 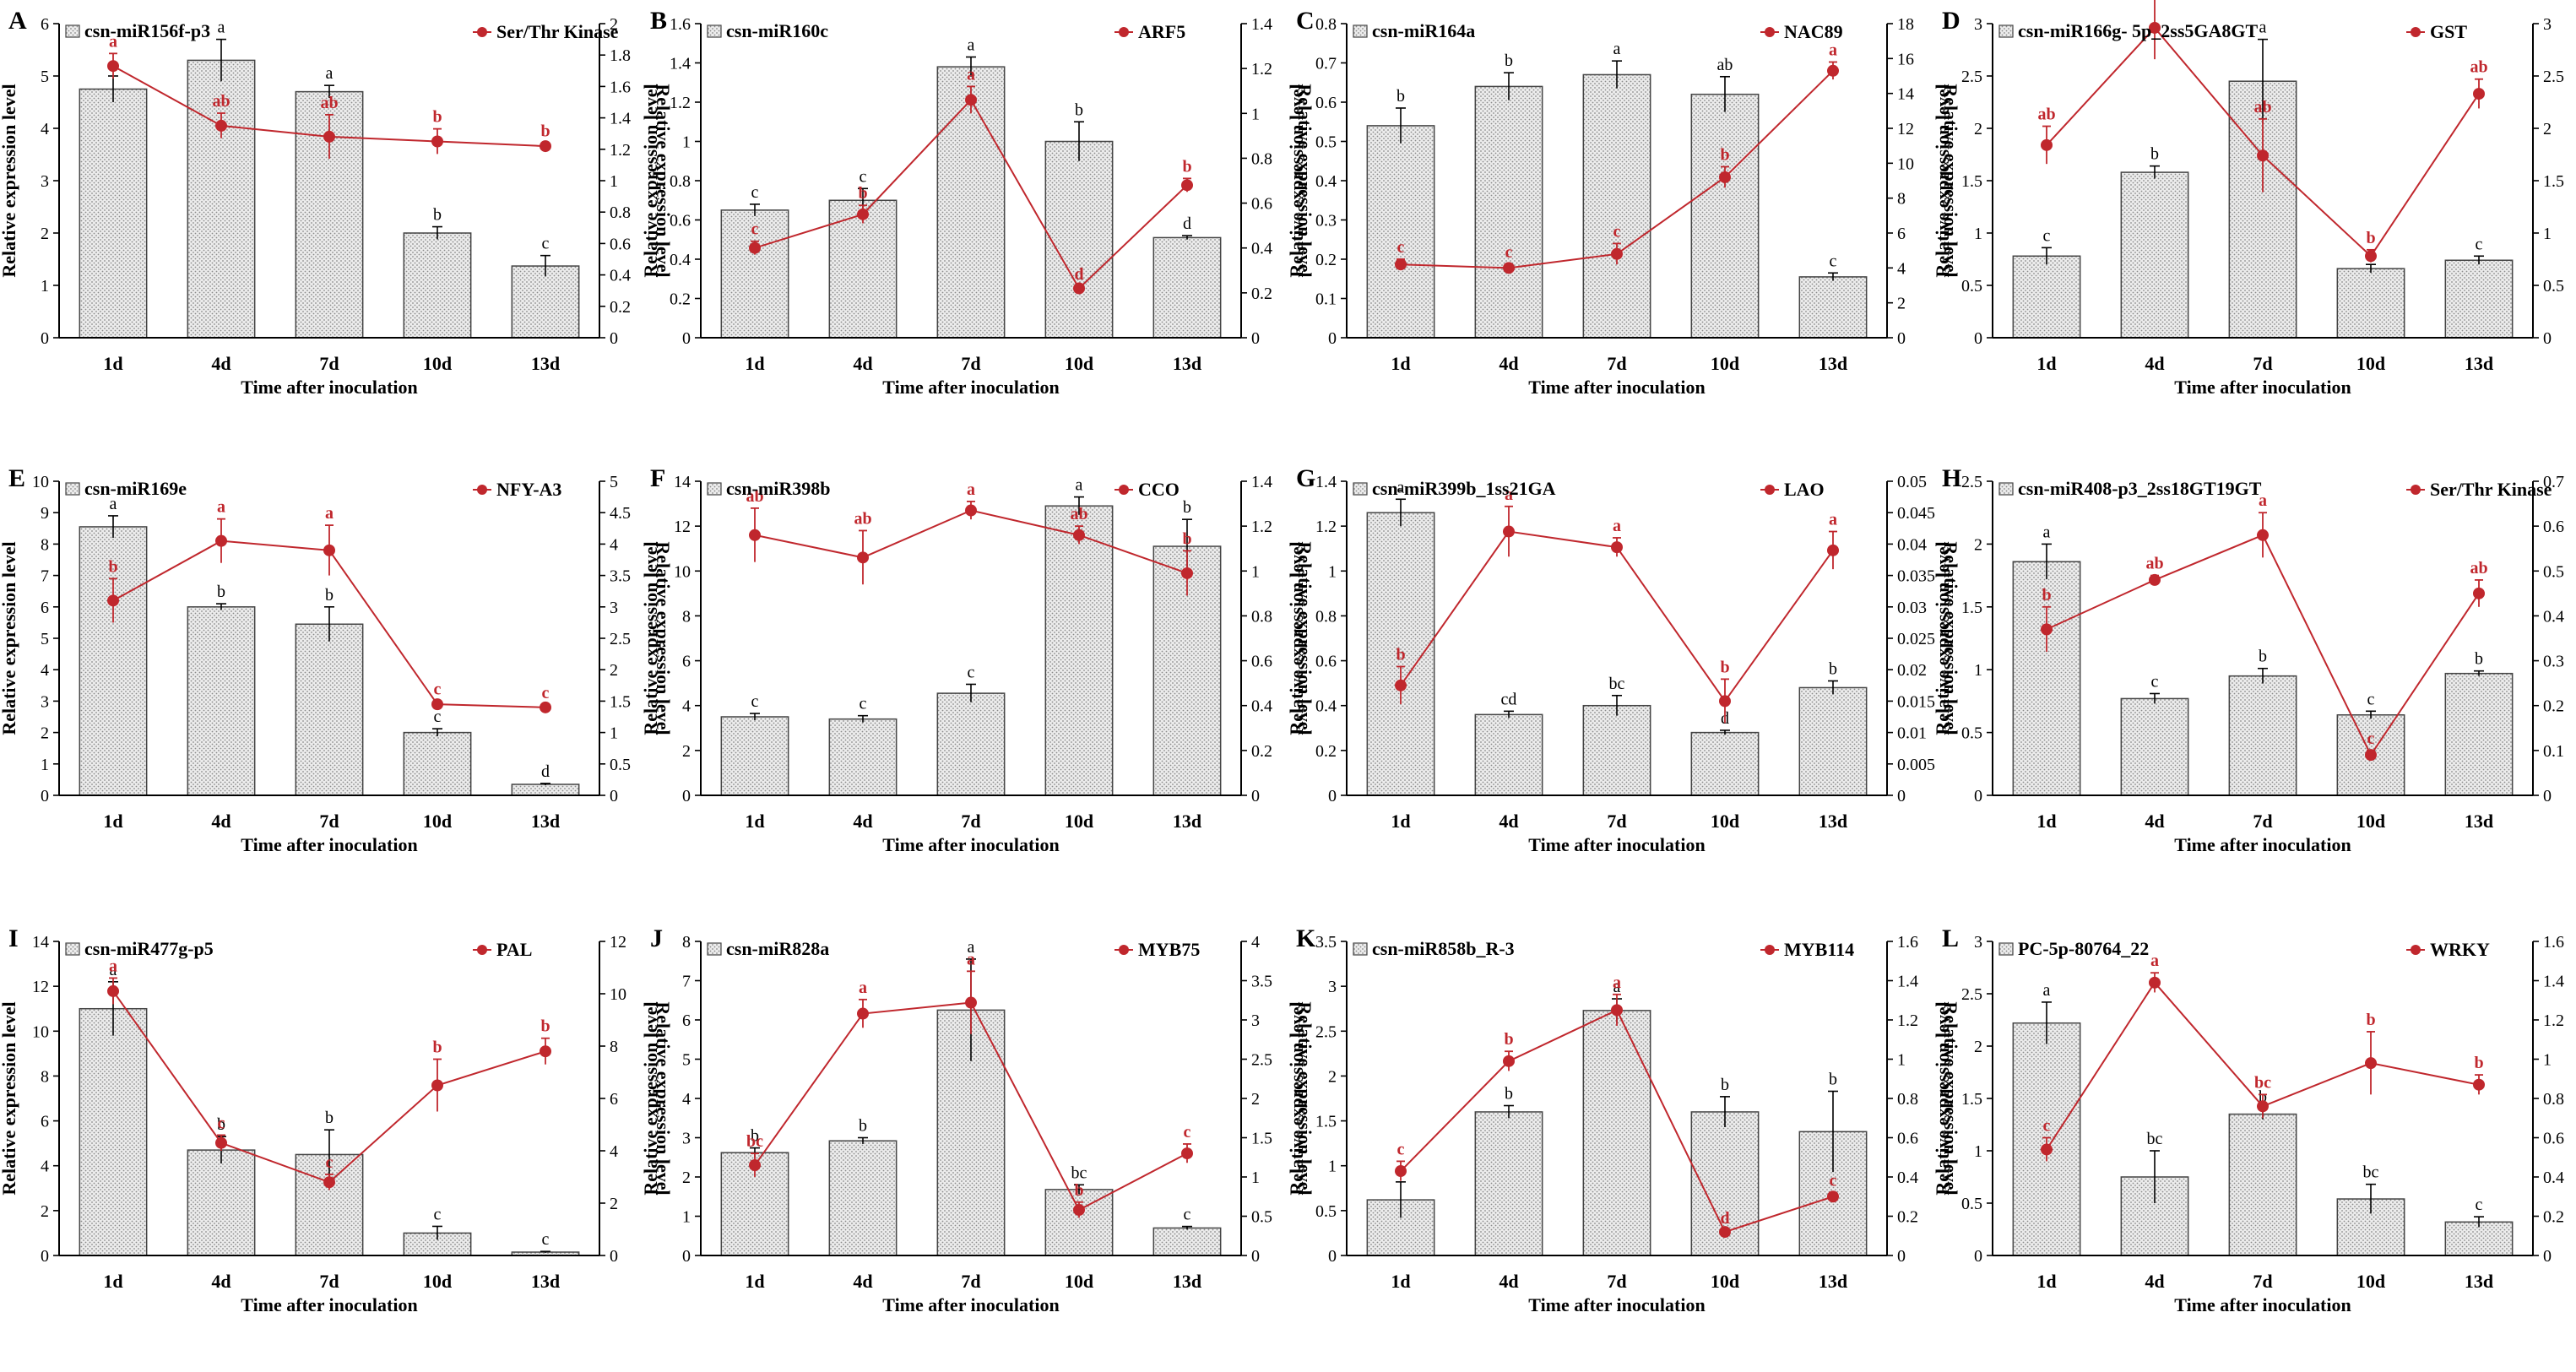 What do you see at coordinates (1187, 1215) in the screenshot?
I see `bar-letter: c` at bounding box center [1187, 1215].